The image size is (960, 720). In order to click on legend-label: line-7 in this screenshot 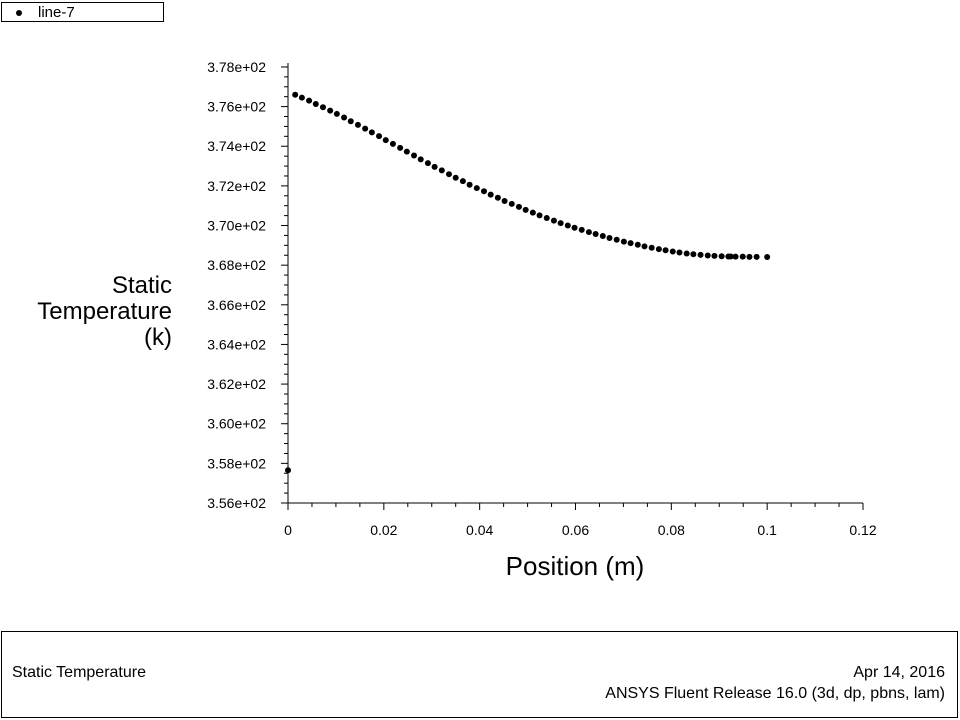, I will do `click(56, 12)`.